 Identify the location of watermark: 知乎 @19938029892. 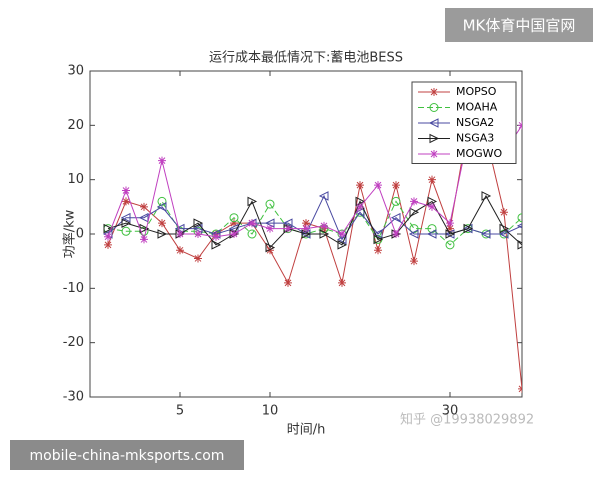
(467, 420).